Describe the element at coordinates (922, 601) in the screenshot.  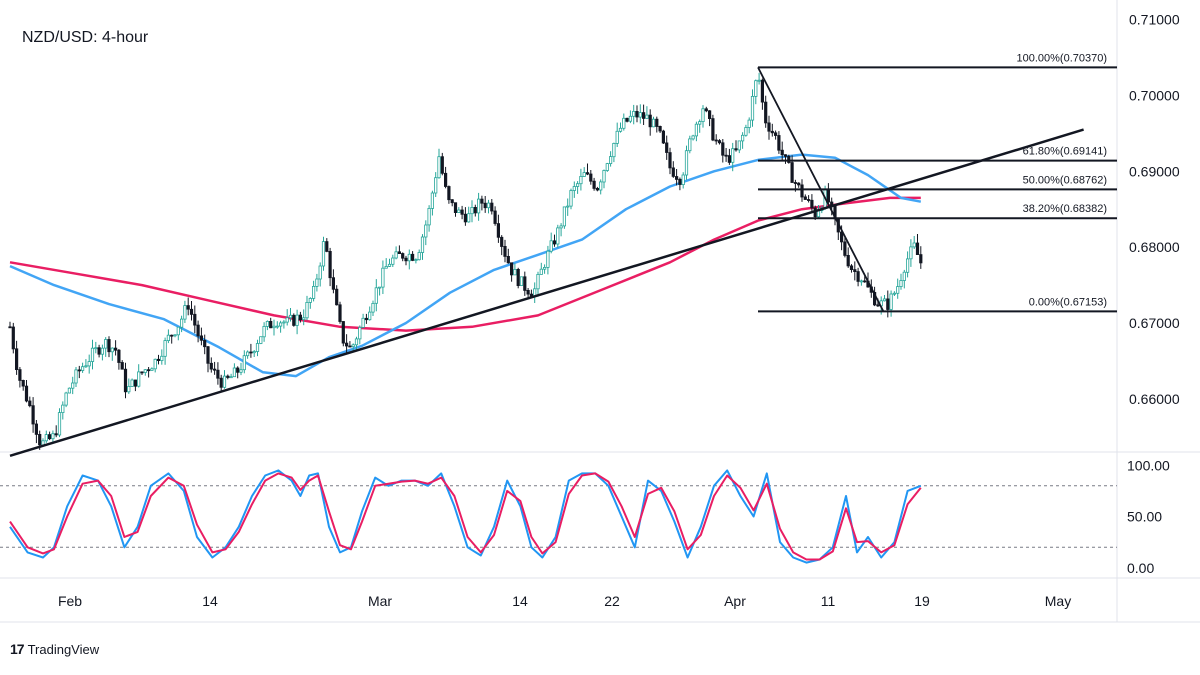
I see `time-tick-label: 19` at that location.